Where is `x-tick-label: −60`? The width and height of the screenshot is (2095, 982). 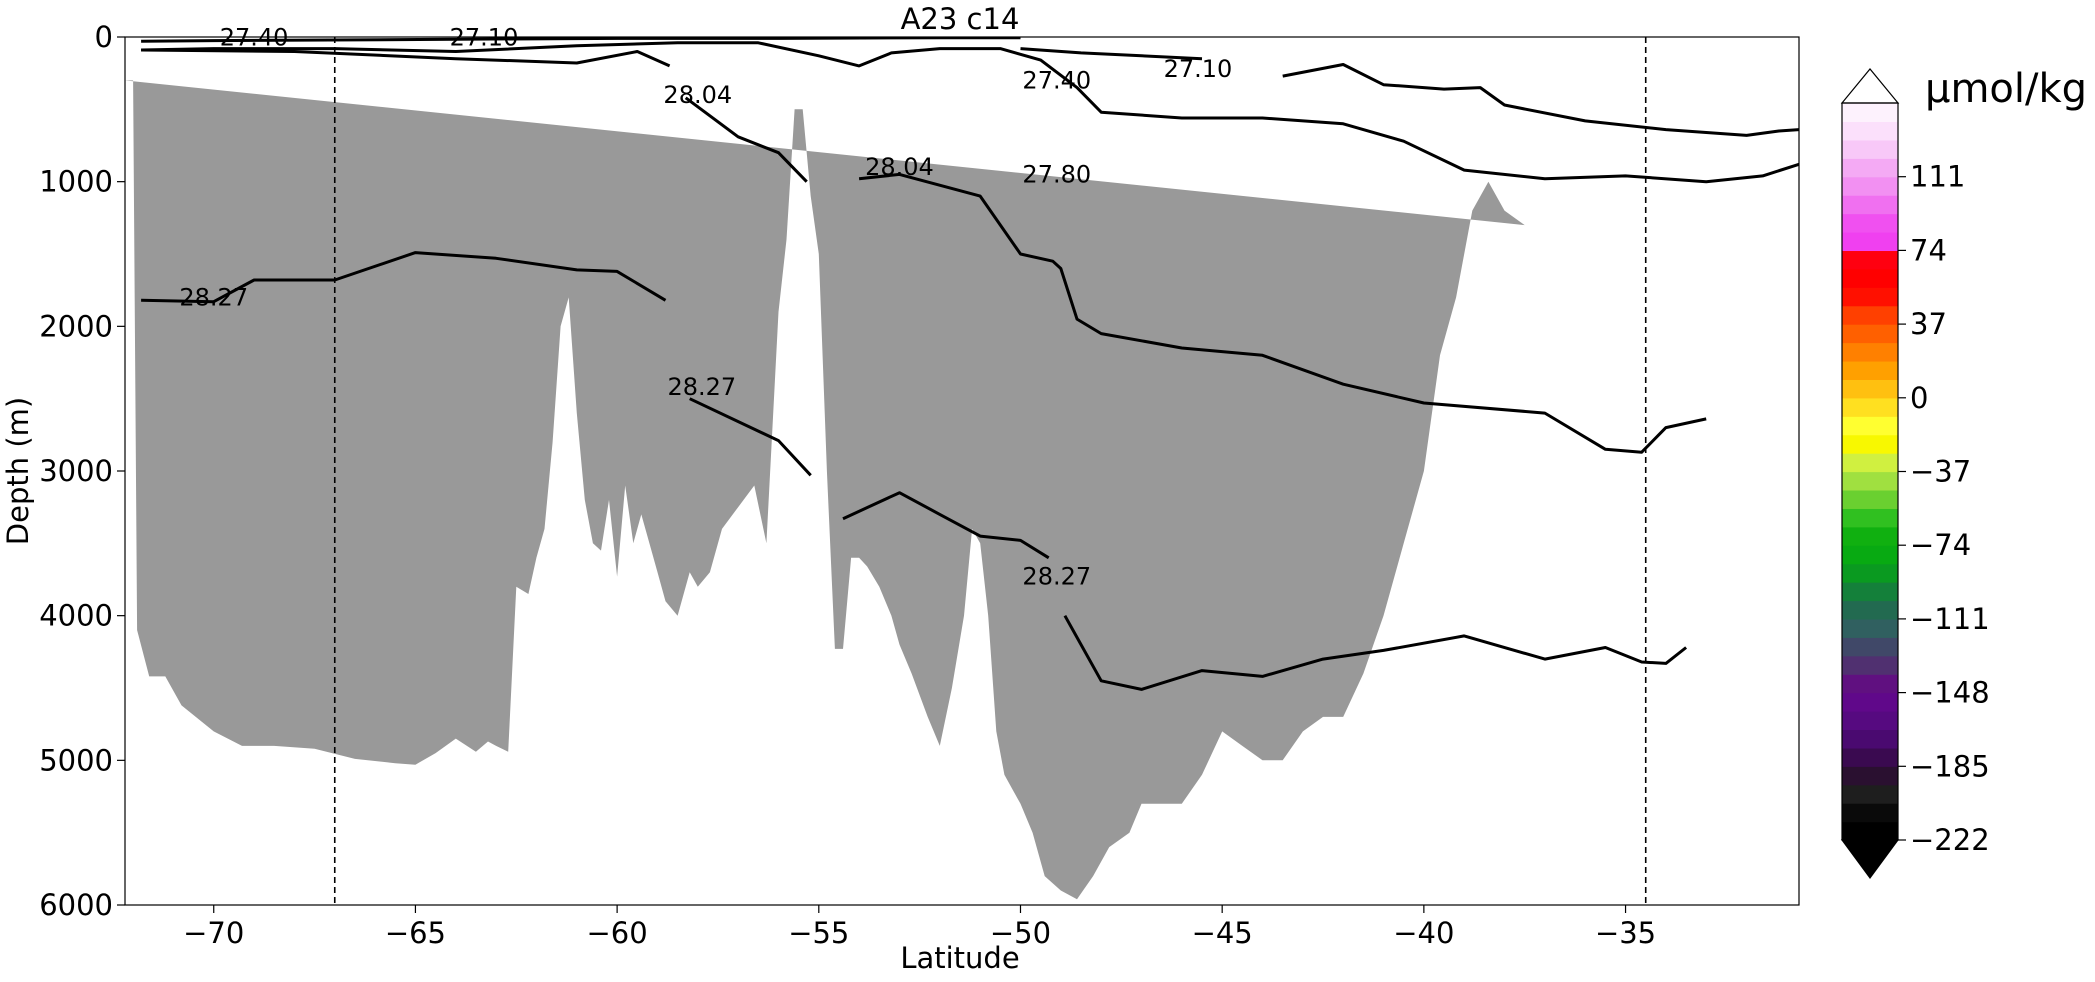 x-tick-label: −60 is located at coordinates (617, 933).